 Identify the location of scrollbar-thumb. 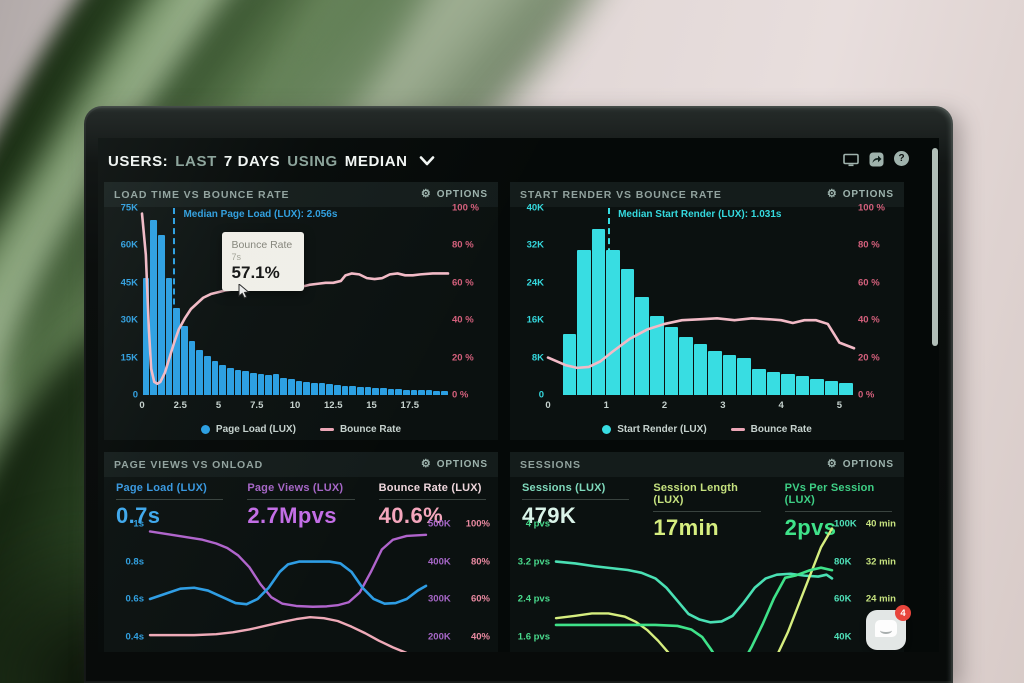
(935, 247).